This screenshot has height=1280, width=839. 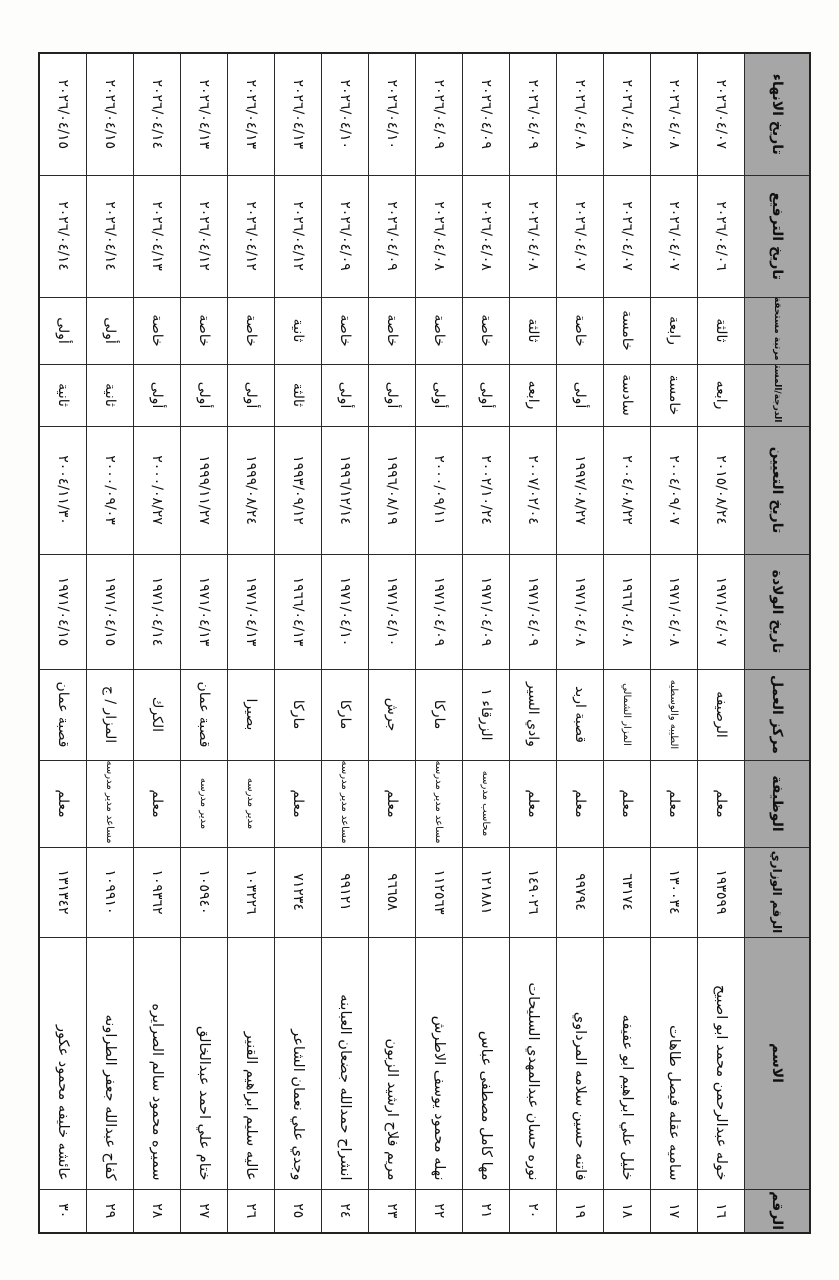 I want to click on cell-appointment-date: ٢٠٠٤/١١/٣٠, so click(x=63, y=490).